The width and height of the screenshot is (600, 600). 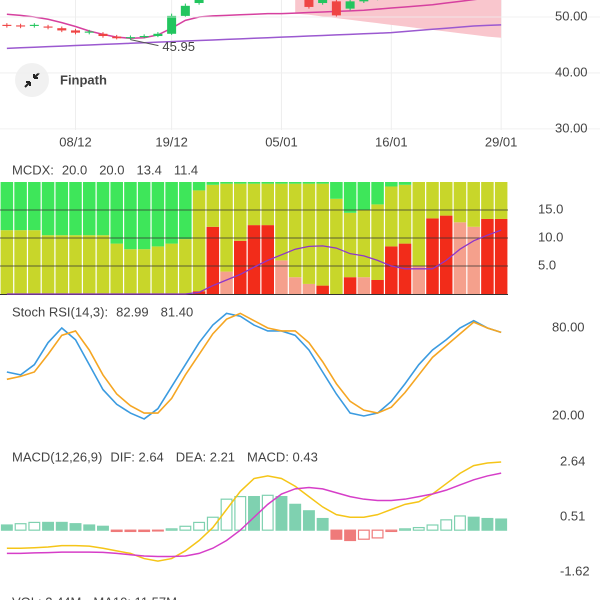 I want to click on y-tick-label: 40.00, so click(x=571, y=71).